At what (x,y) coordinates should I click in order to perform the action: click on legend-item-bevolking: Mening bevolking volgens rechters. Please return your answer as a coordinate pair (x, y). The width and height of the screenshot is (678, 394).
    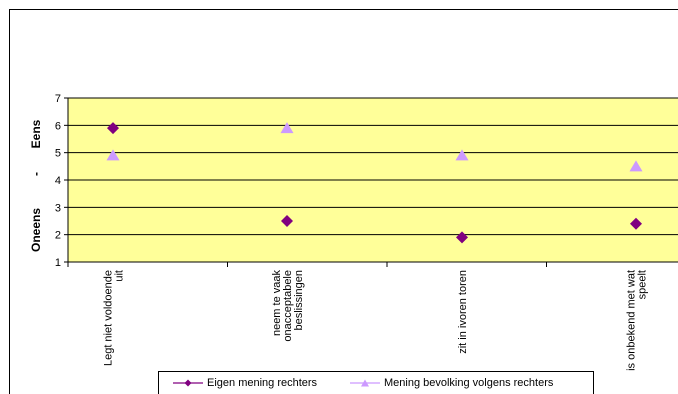
    Looking at the image, I should click on (451, 383).